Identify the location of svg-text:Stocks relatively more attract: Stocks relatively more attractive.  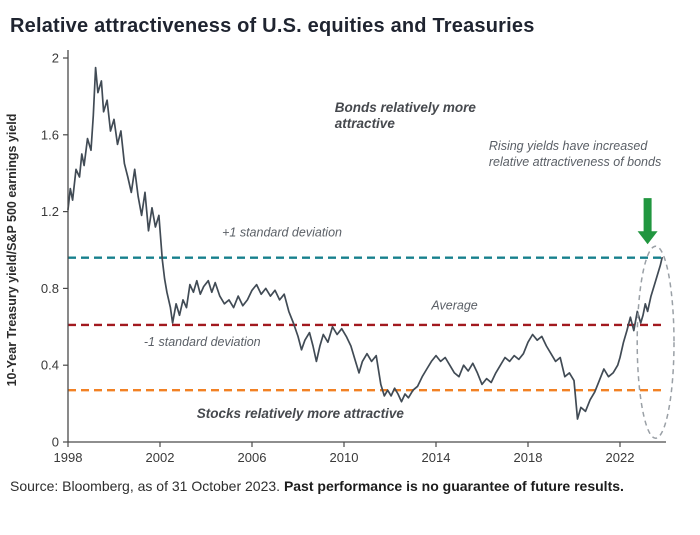
(301, 413).